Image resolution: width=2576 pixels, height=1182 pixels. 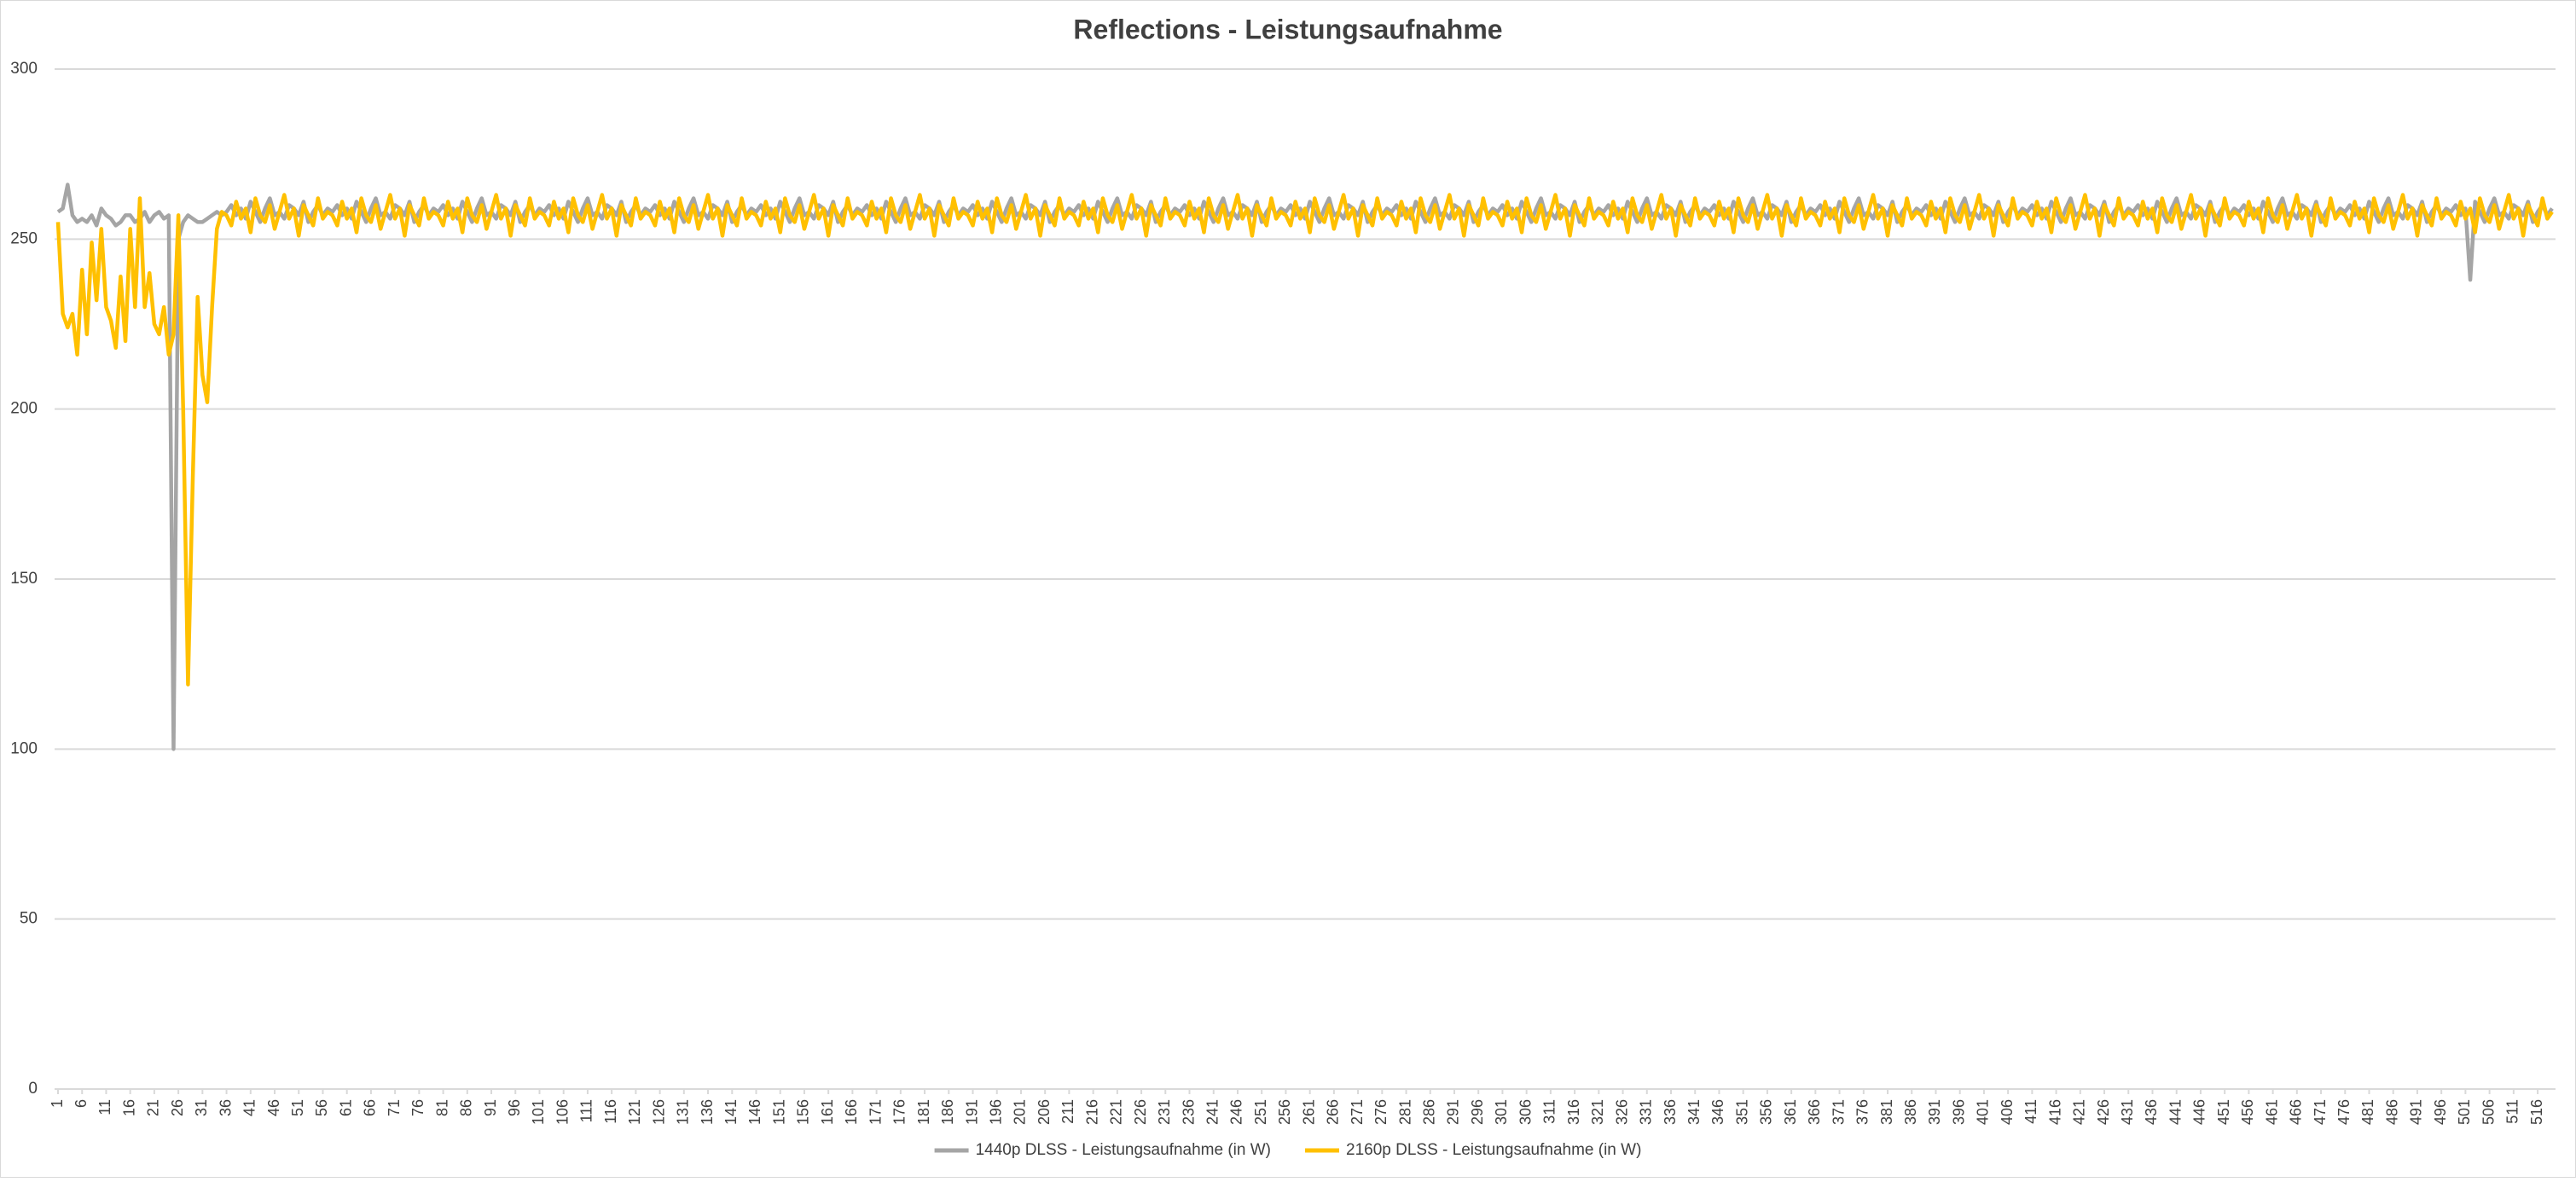 I want to click on x-tick-label: 81, so click(x=441, y=1107).